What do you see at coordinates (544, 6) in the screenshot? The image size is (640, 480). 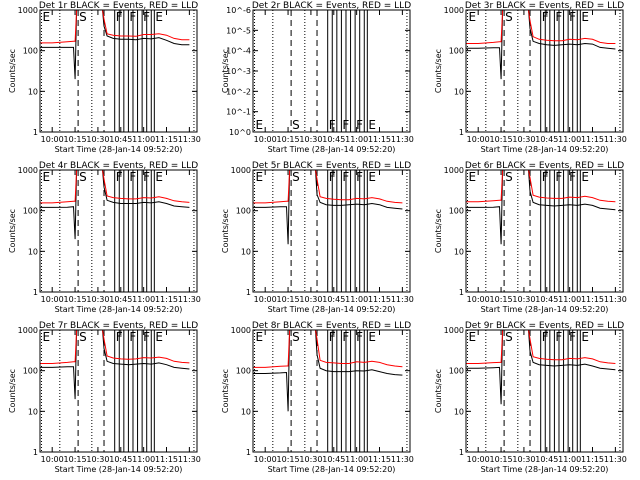 I see `panel-title: Det 3r BLACK = Events, RED = LLD` at bounding box center [544, 6].